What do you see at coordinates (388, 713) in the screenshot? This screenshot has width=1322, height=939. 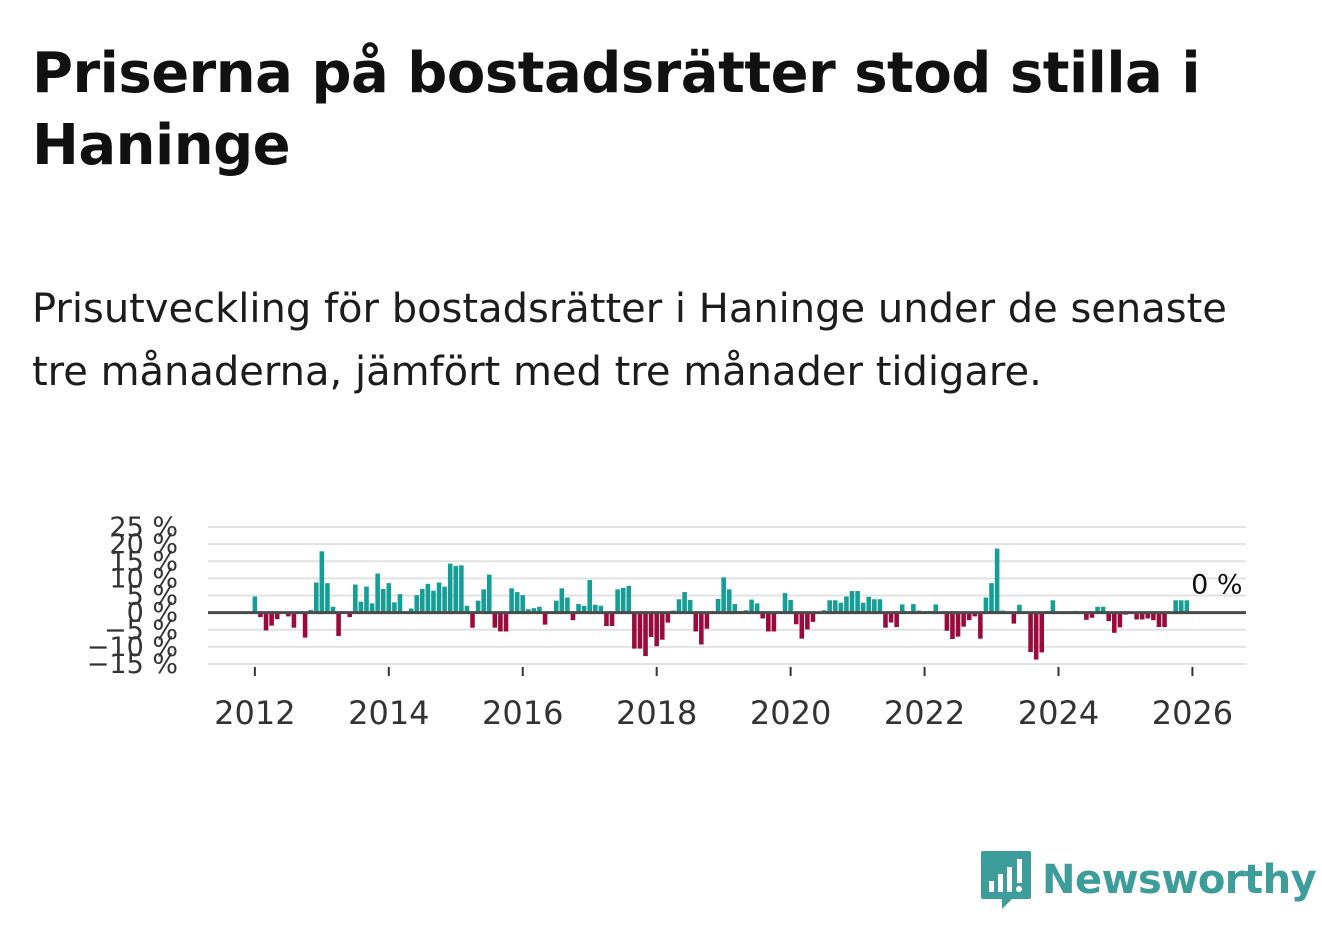 I see `x-tick-label: 2014` at bounding box center [388, 713].